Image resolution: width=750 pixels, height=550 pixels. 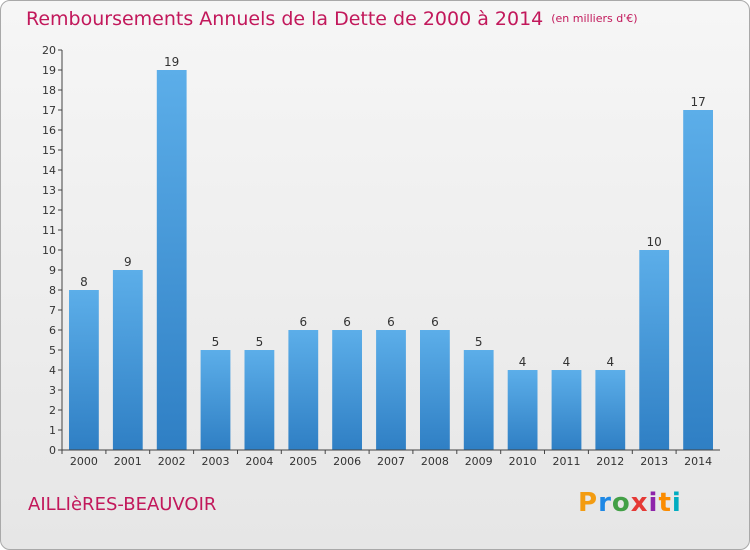 What do you see at coordinates (52, 270) in the screenshot?
I see `y-tick-label: 9` at bounding box center [52, 270].